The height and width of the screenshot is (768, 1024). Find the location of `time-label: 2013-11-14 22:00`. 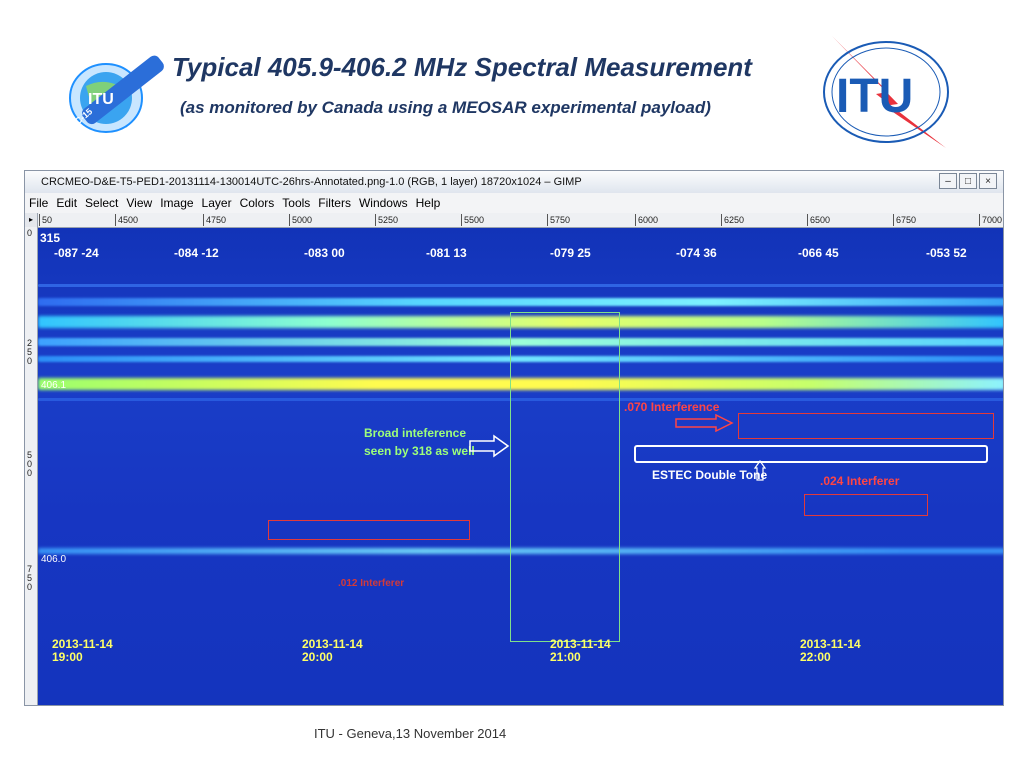

time-label: 2013-11-14 22:00 is located at coordinates (830, 650).